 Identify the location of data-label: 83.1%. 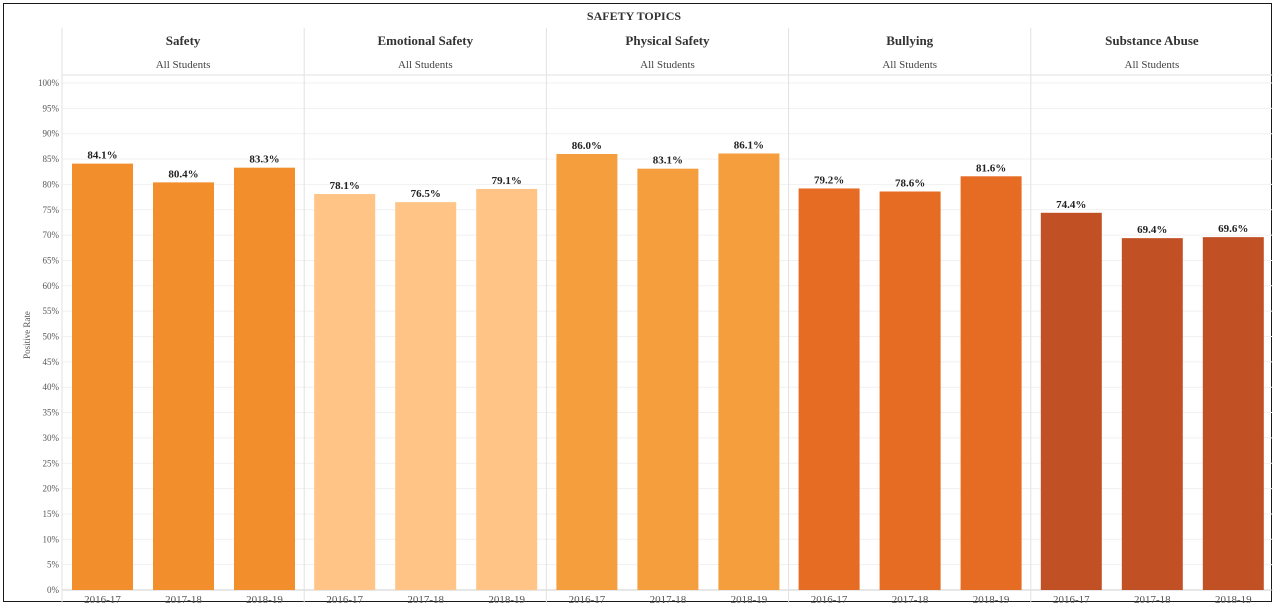
(668, 161).